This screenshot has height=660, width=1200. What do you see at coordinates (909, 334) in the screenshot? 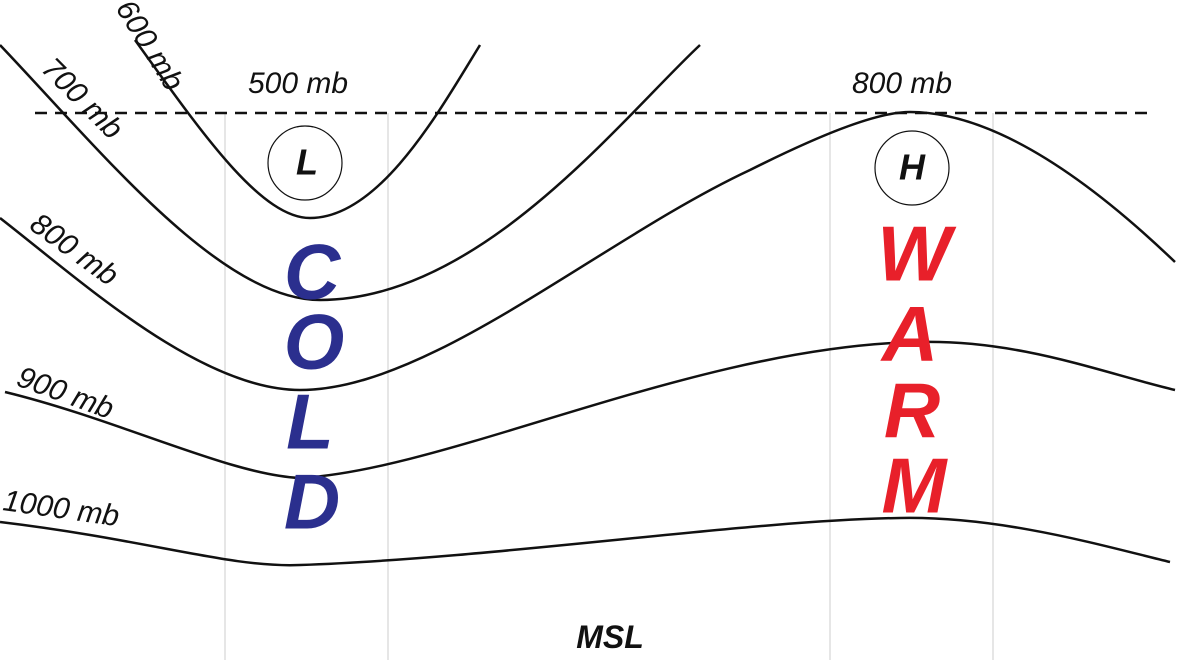
I see `warm-letter: A` at bounding box center [909, 334].